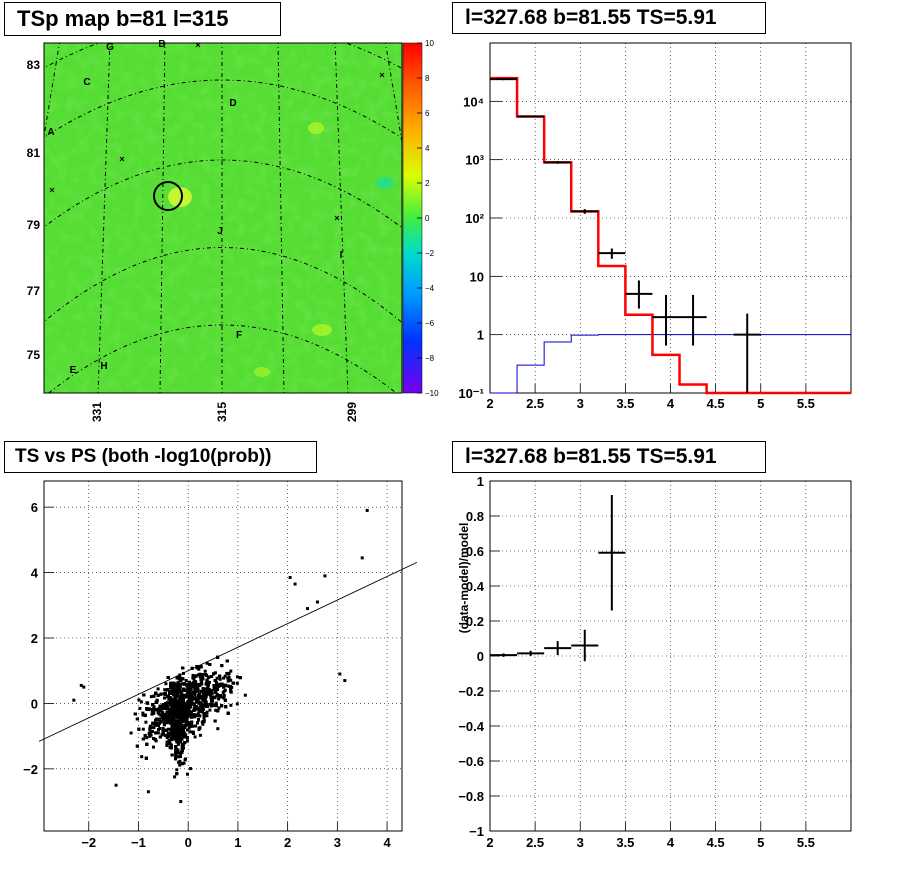  Describe the element at coordinates (475, 621) in the screenshot. I see `residual-ytick-label: 0.2` at that location.